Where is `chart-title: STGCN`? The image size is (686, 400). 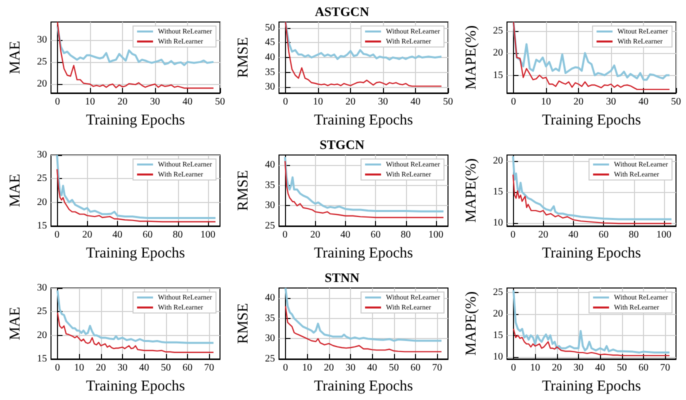 chart-title: STGCN is located at coordinates (342, 144).